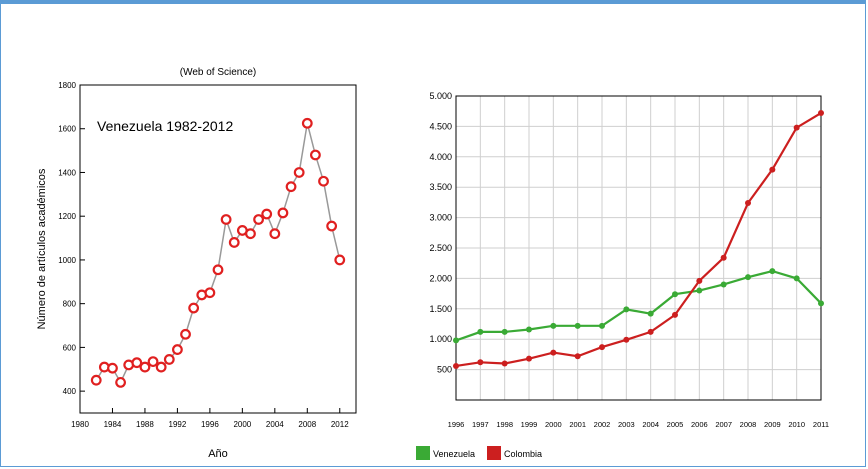 Image resolution: width=868 pixels, height=469 pixels. Describe the element at coordinates (275, 424) in the screenshot. I see `chart1-xtick-label: 2004` at that location.